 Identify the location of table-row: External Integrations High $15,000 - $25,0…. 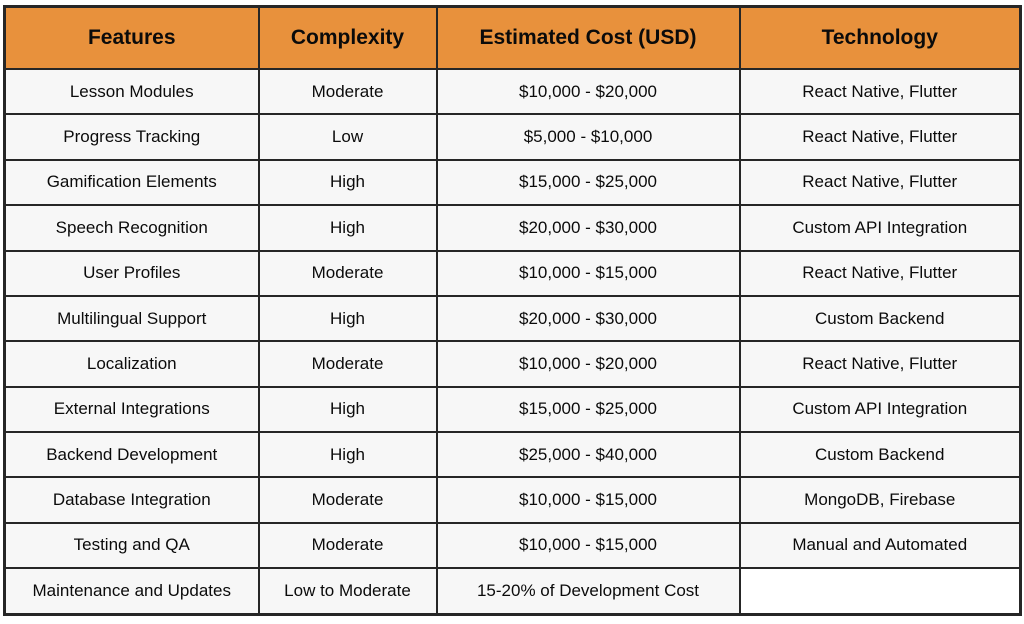
(512, 409).